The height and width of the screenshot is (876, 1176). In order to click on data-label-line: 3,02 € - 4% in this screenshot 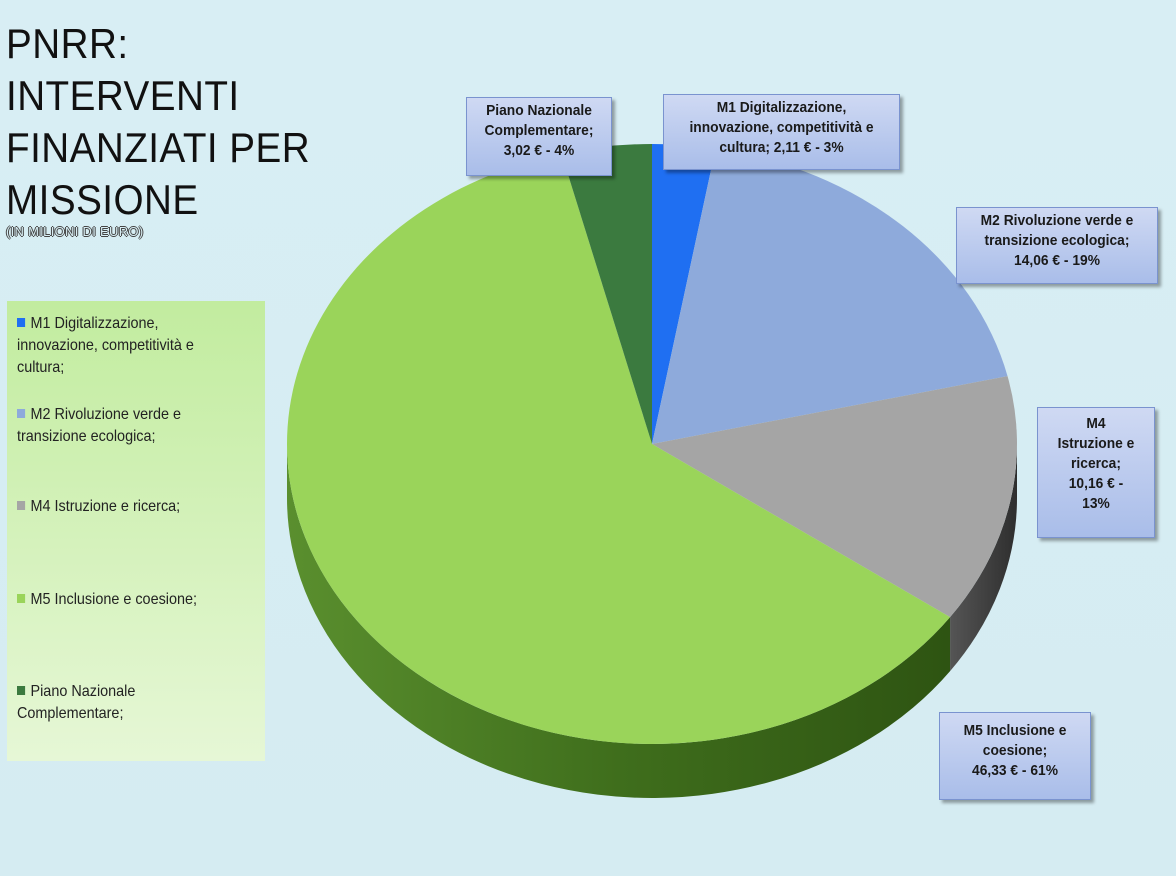, I will do `click(539, 150)`.